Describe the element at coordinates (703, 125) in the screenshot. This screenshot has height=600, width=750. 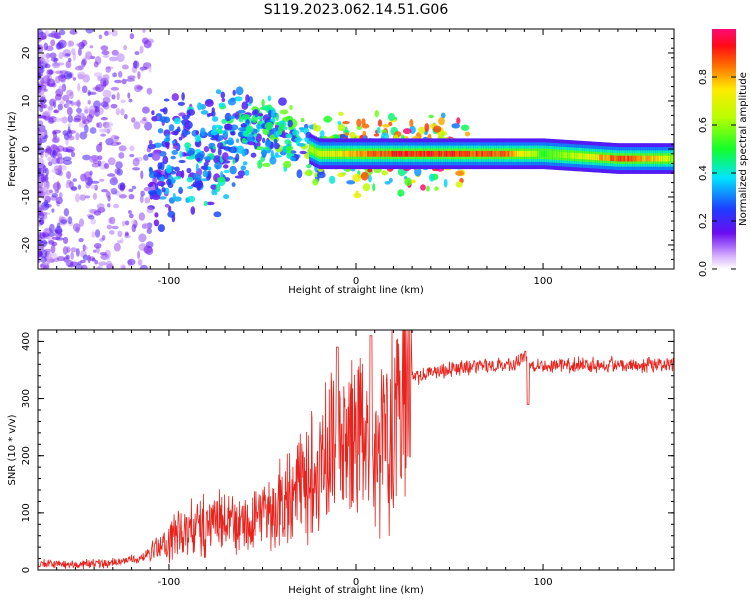
I see `colorbar-tick-label: 0.6` at that location.